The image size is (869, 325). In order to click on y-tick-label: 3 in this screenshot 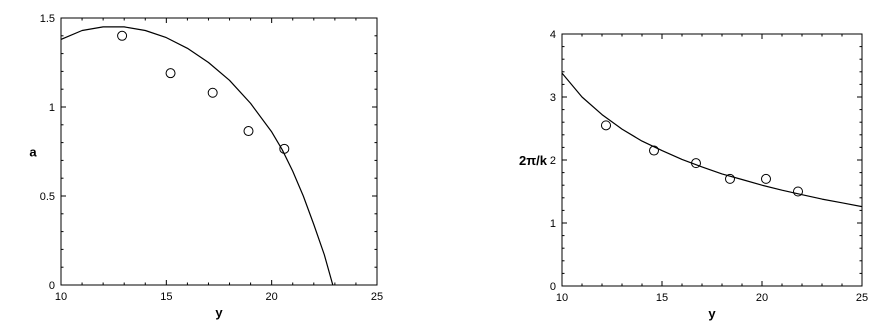, I will do `click(553, 98)`.